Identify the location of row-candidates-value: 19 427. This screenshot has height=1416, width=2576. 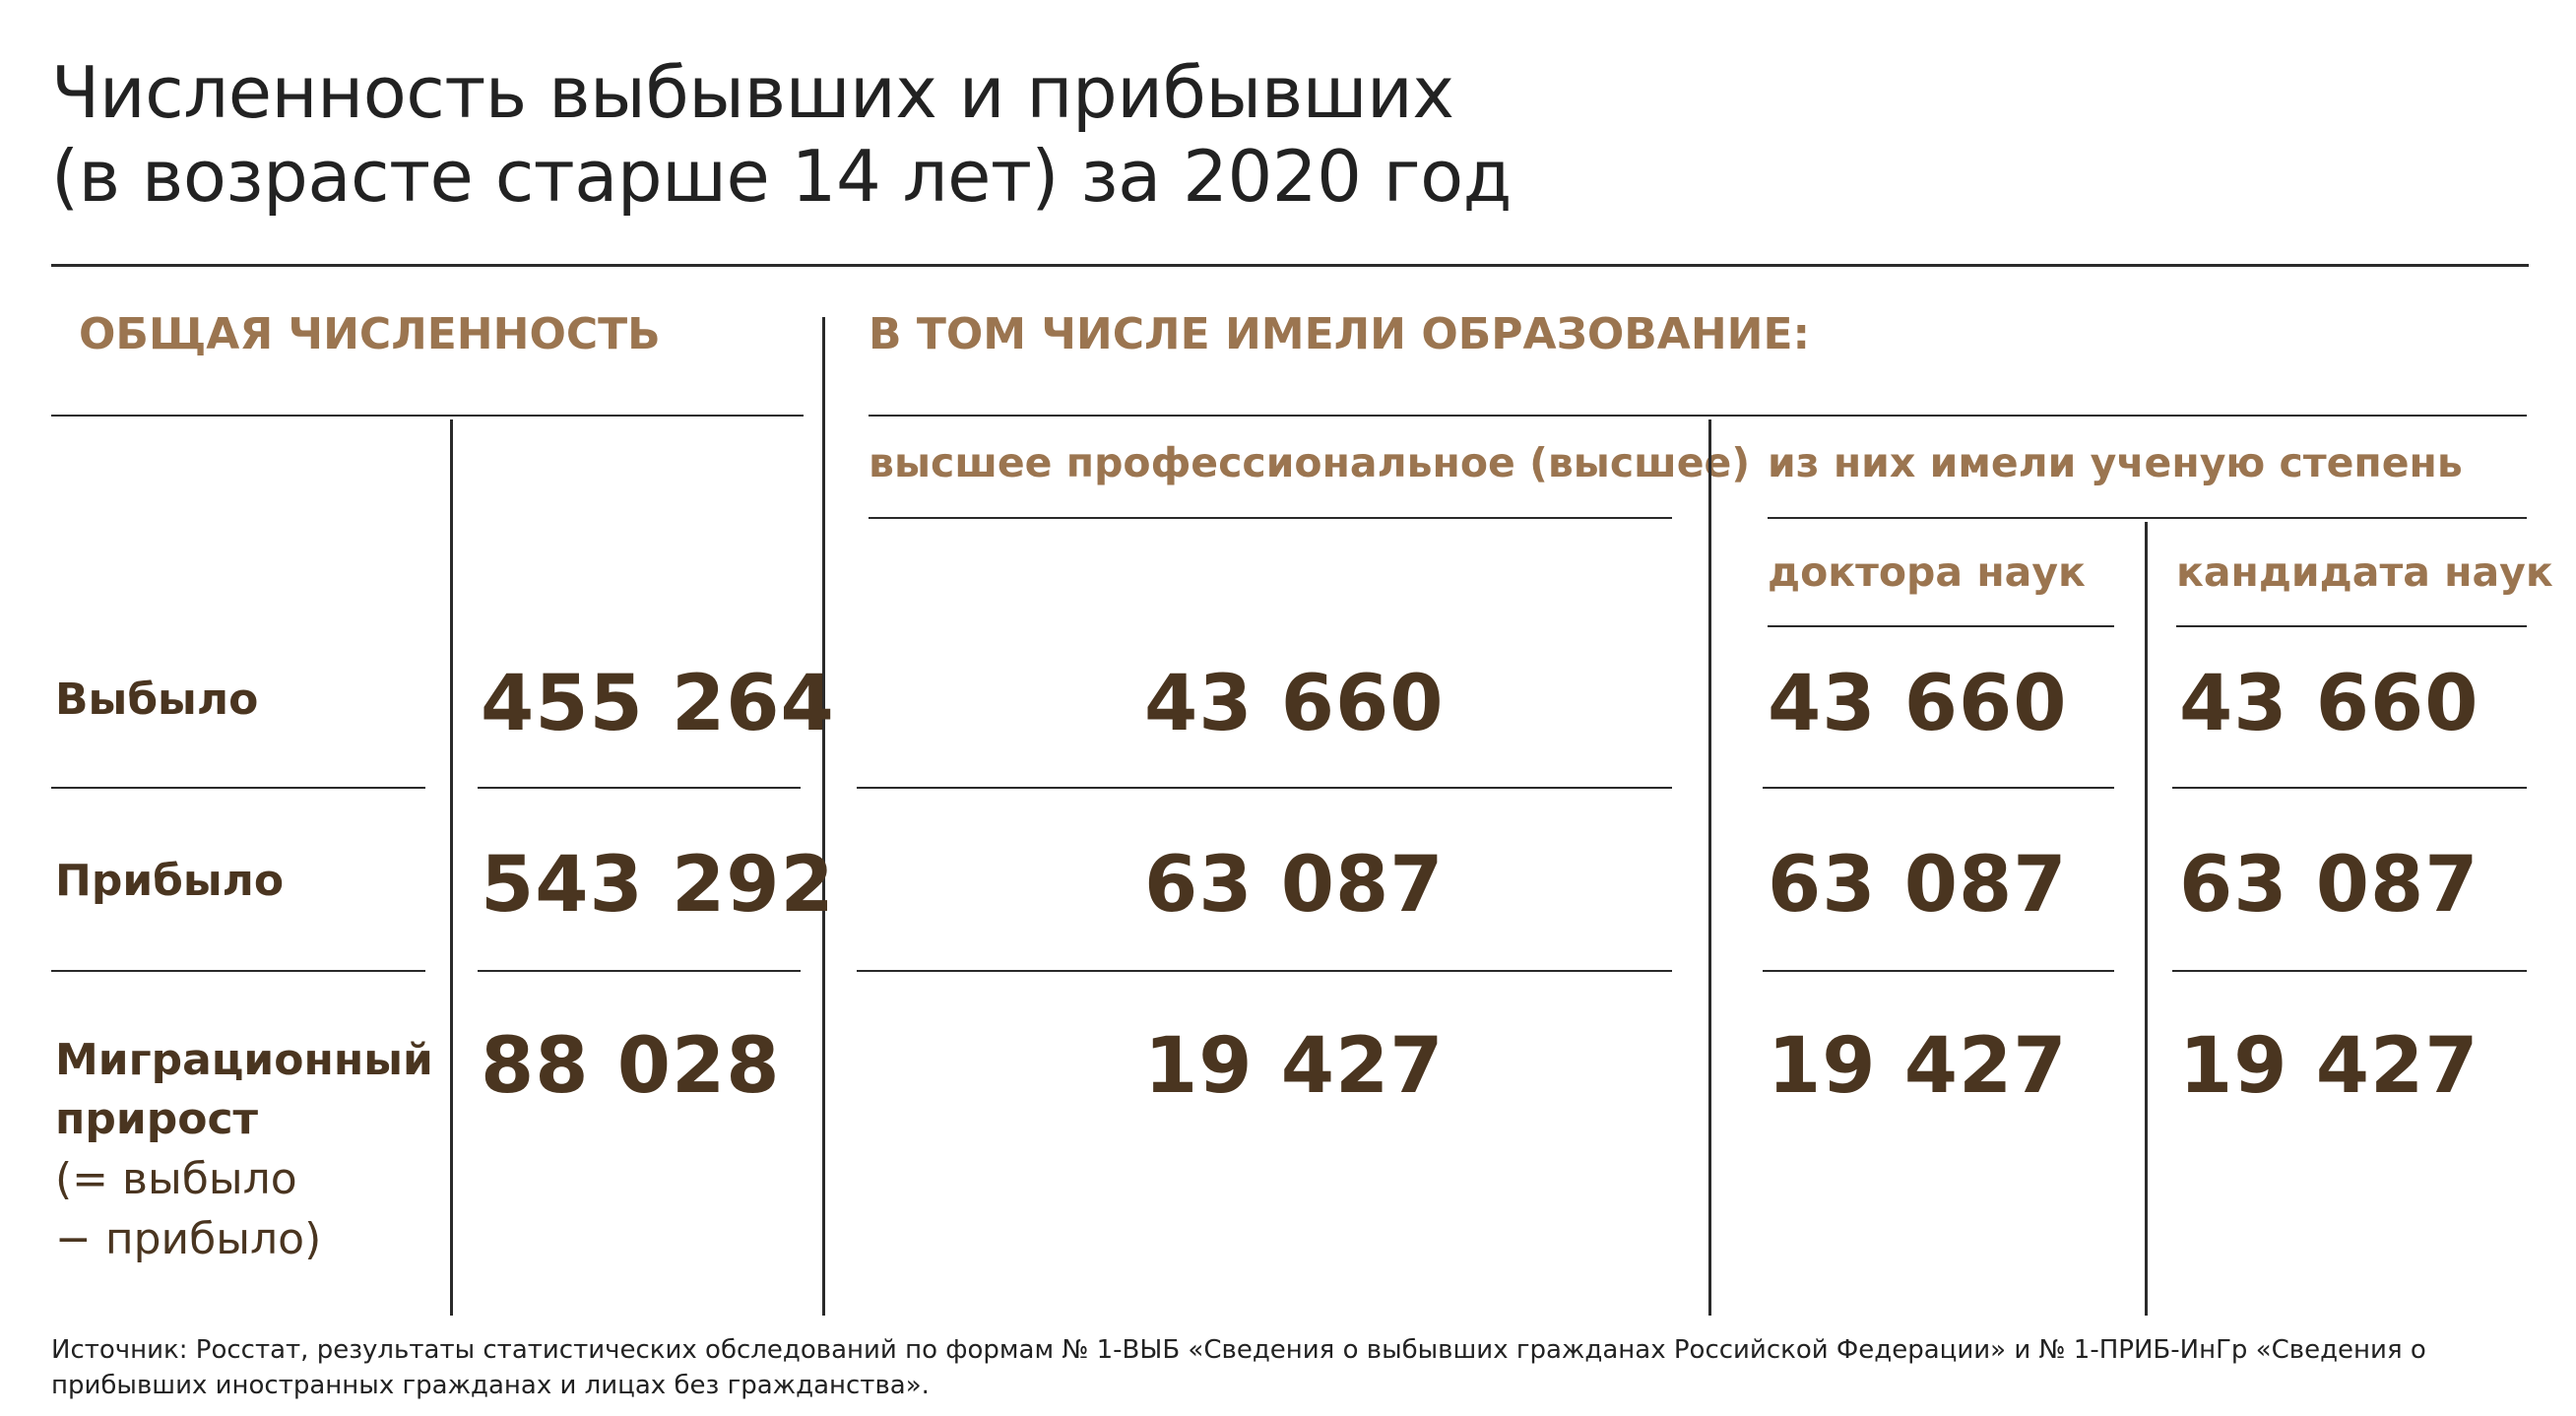
(2329, 1067).